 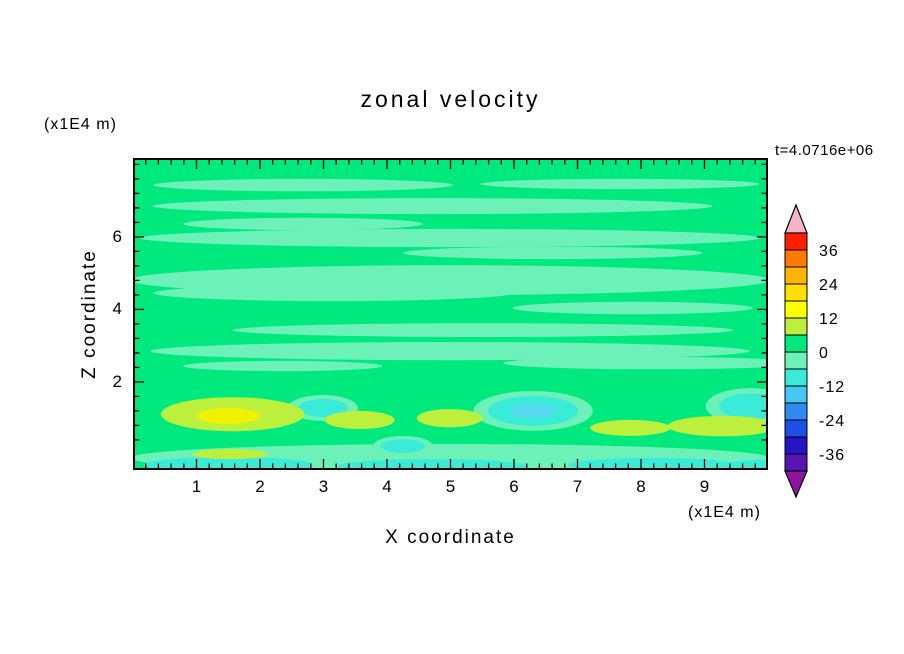 I want to click on colorbar-label: 12, so click(x=829, y=319).